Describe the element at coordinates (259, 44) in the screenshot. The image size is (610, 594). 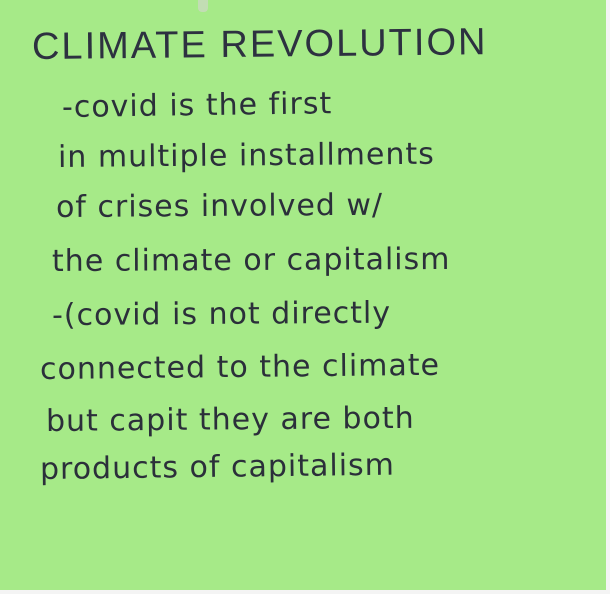
I see `note-title: CLIMATE REVOLUTION` at that location.